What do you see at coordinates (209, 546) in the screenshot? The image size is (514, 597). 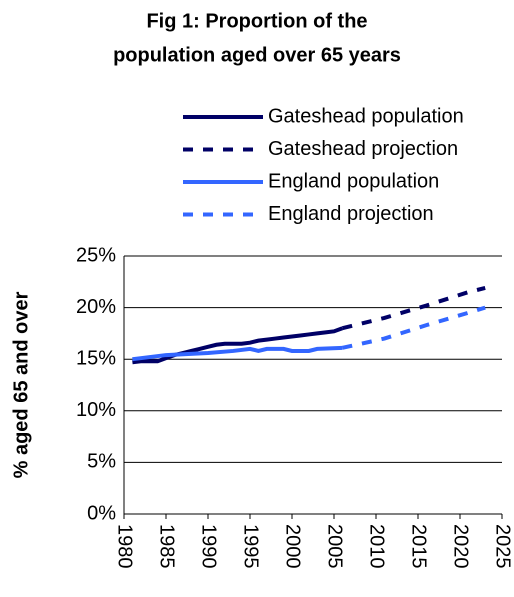 I see `x-tick-label: 1990` at bounding box center [209, 546].